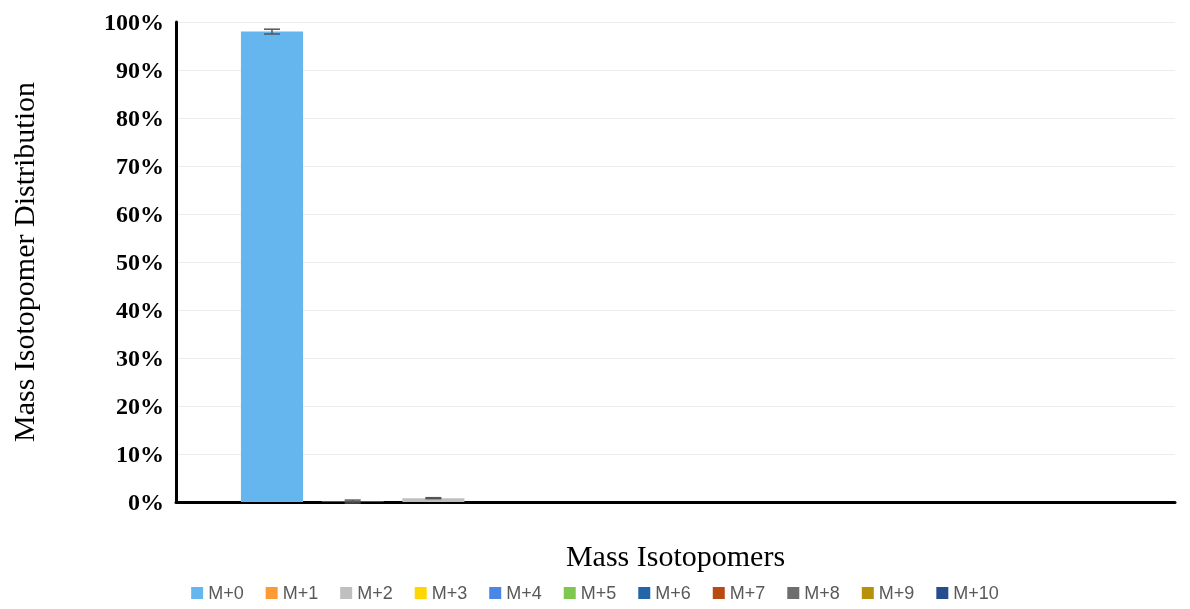 The height and width of the screenshot is (609, 1190). What do you see at coordinates (375, 593) in the screenshot?
I see `legend-label: M+2` at bounding box center [375, 593].